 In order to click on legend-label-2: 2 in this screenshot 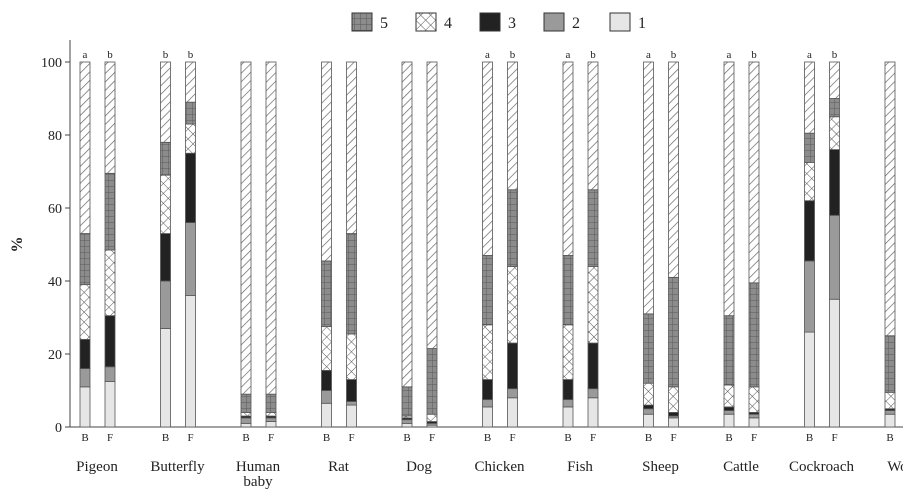, I will do `click(576, 23)`.